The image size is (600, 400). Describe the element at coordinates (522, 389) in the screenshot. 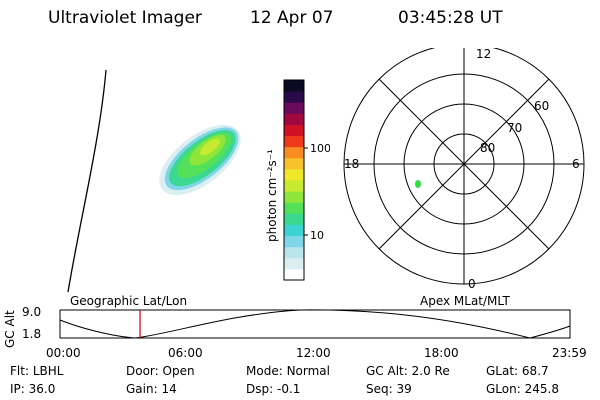

I see `info-glon: GLon: 245.8` at that location.